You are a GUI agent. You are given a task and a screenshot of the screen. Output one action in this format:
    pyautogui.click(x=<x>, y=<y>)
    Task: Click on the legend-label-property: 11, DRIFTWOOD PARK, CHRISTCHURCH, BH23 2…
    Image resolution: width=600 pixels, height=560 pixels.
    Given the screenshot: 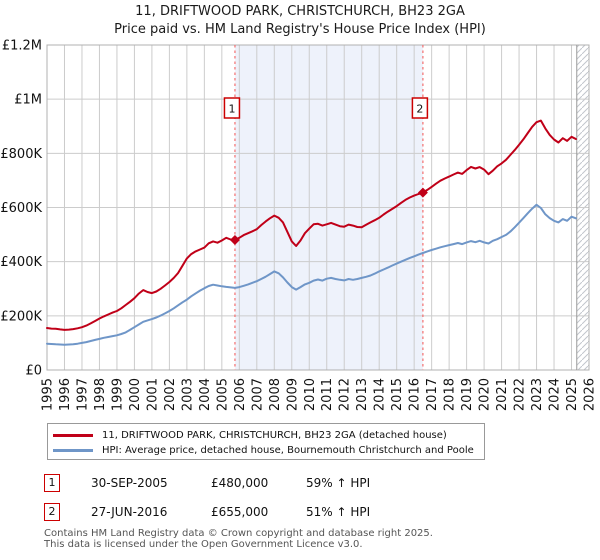 What is the action you would take?
    pyautogui.click(x=274, y=435)
    